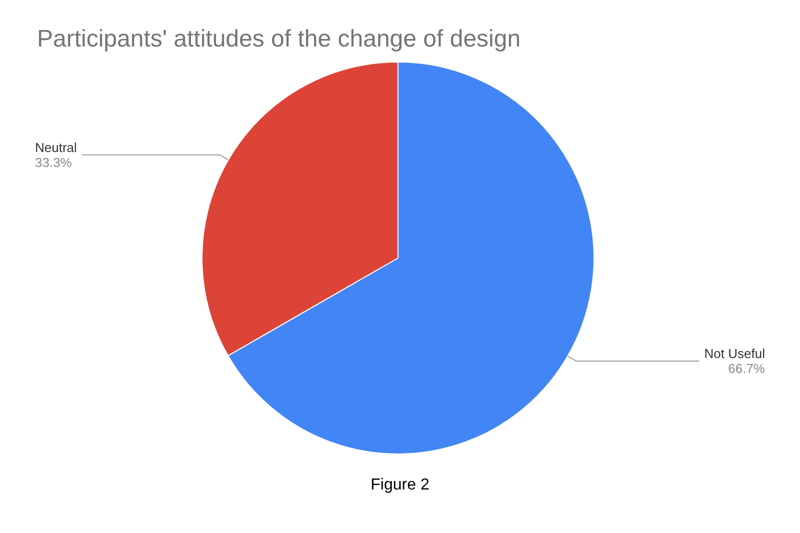 This screenshot has width=800, height=533. Describe the element at coordinates (56, 147) in the screenshot. I see `slice-label: Neutral` at that location.